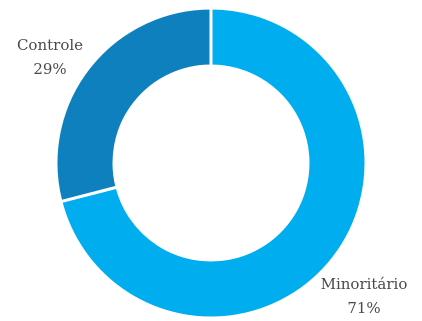 The height and width of the screenshot is (321, 422). I want to click on label-minoritario-percent: 71%, so click(363, 308).